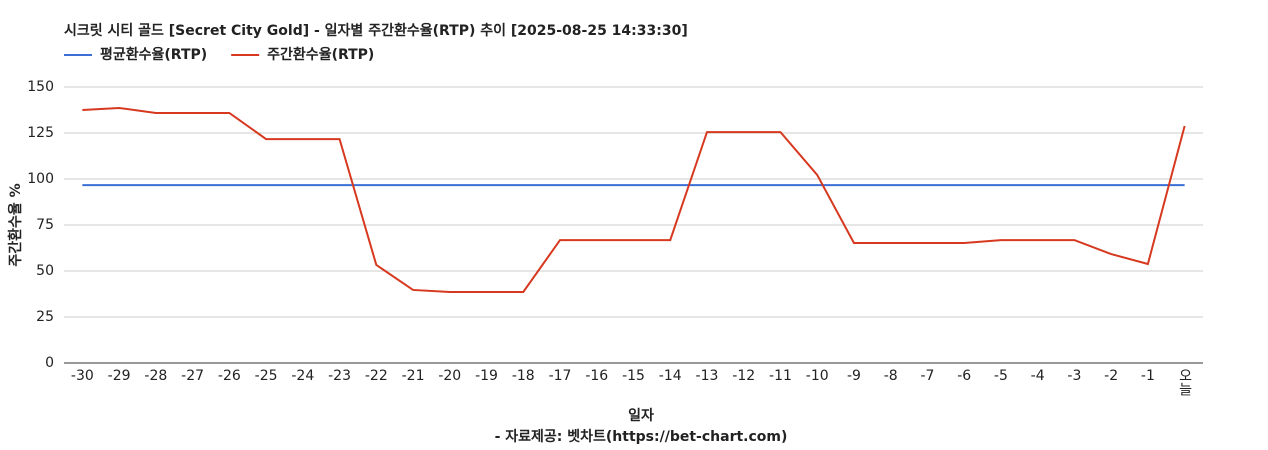  What do you see at coordinates (45, 317) in the screenshot?
I see `y-tick-label: 25` at bounding box center [45, 317].